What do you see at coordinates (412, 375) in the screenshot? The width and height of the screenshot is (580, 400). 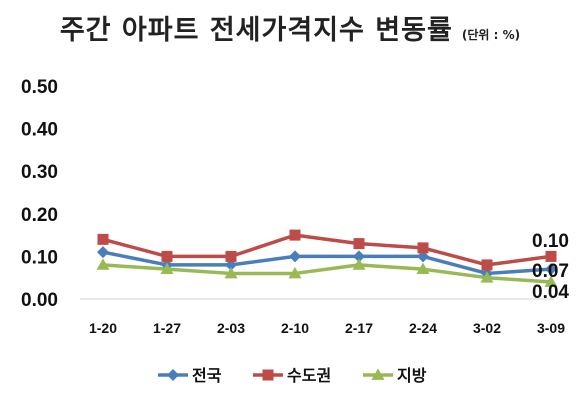 I see `legend-label: 지방` at bounding box center [412, 375].